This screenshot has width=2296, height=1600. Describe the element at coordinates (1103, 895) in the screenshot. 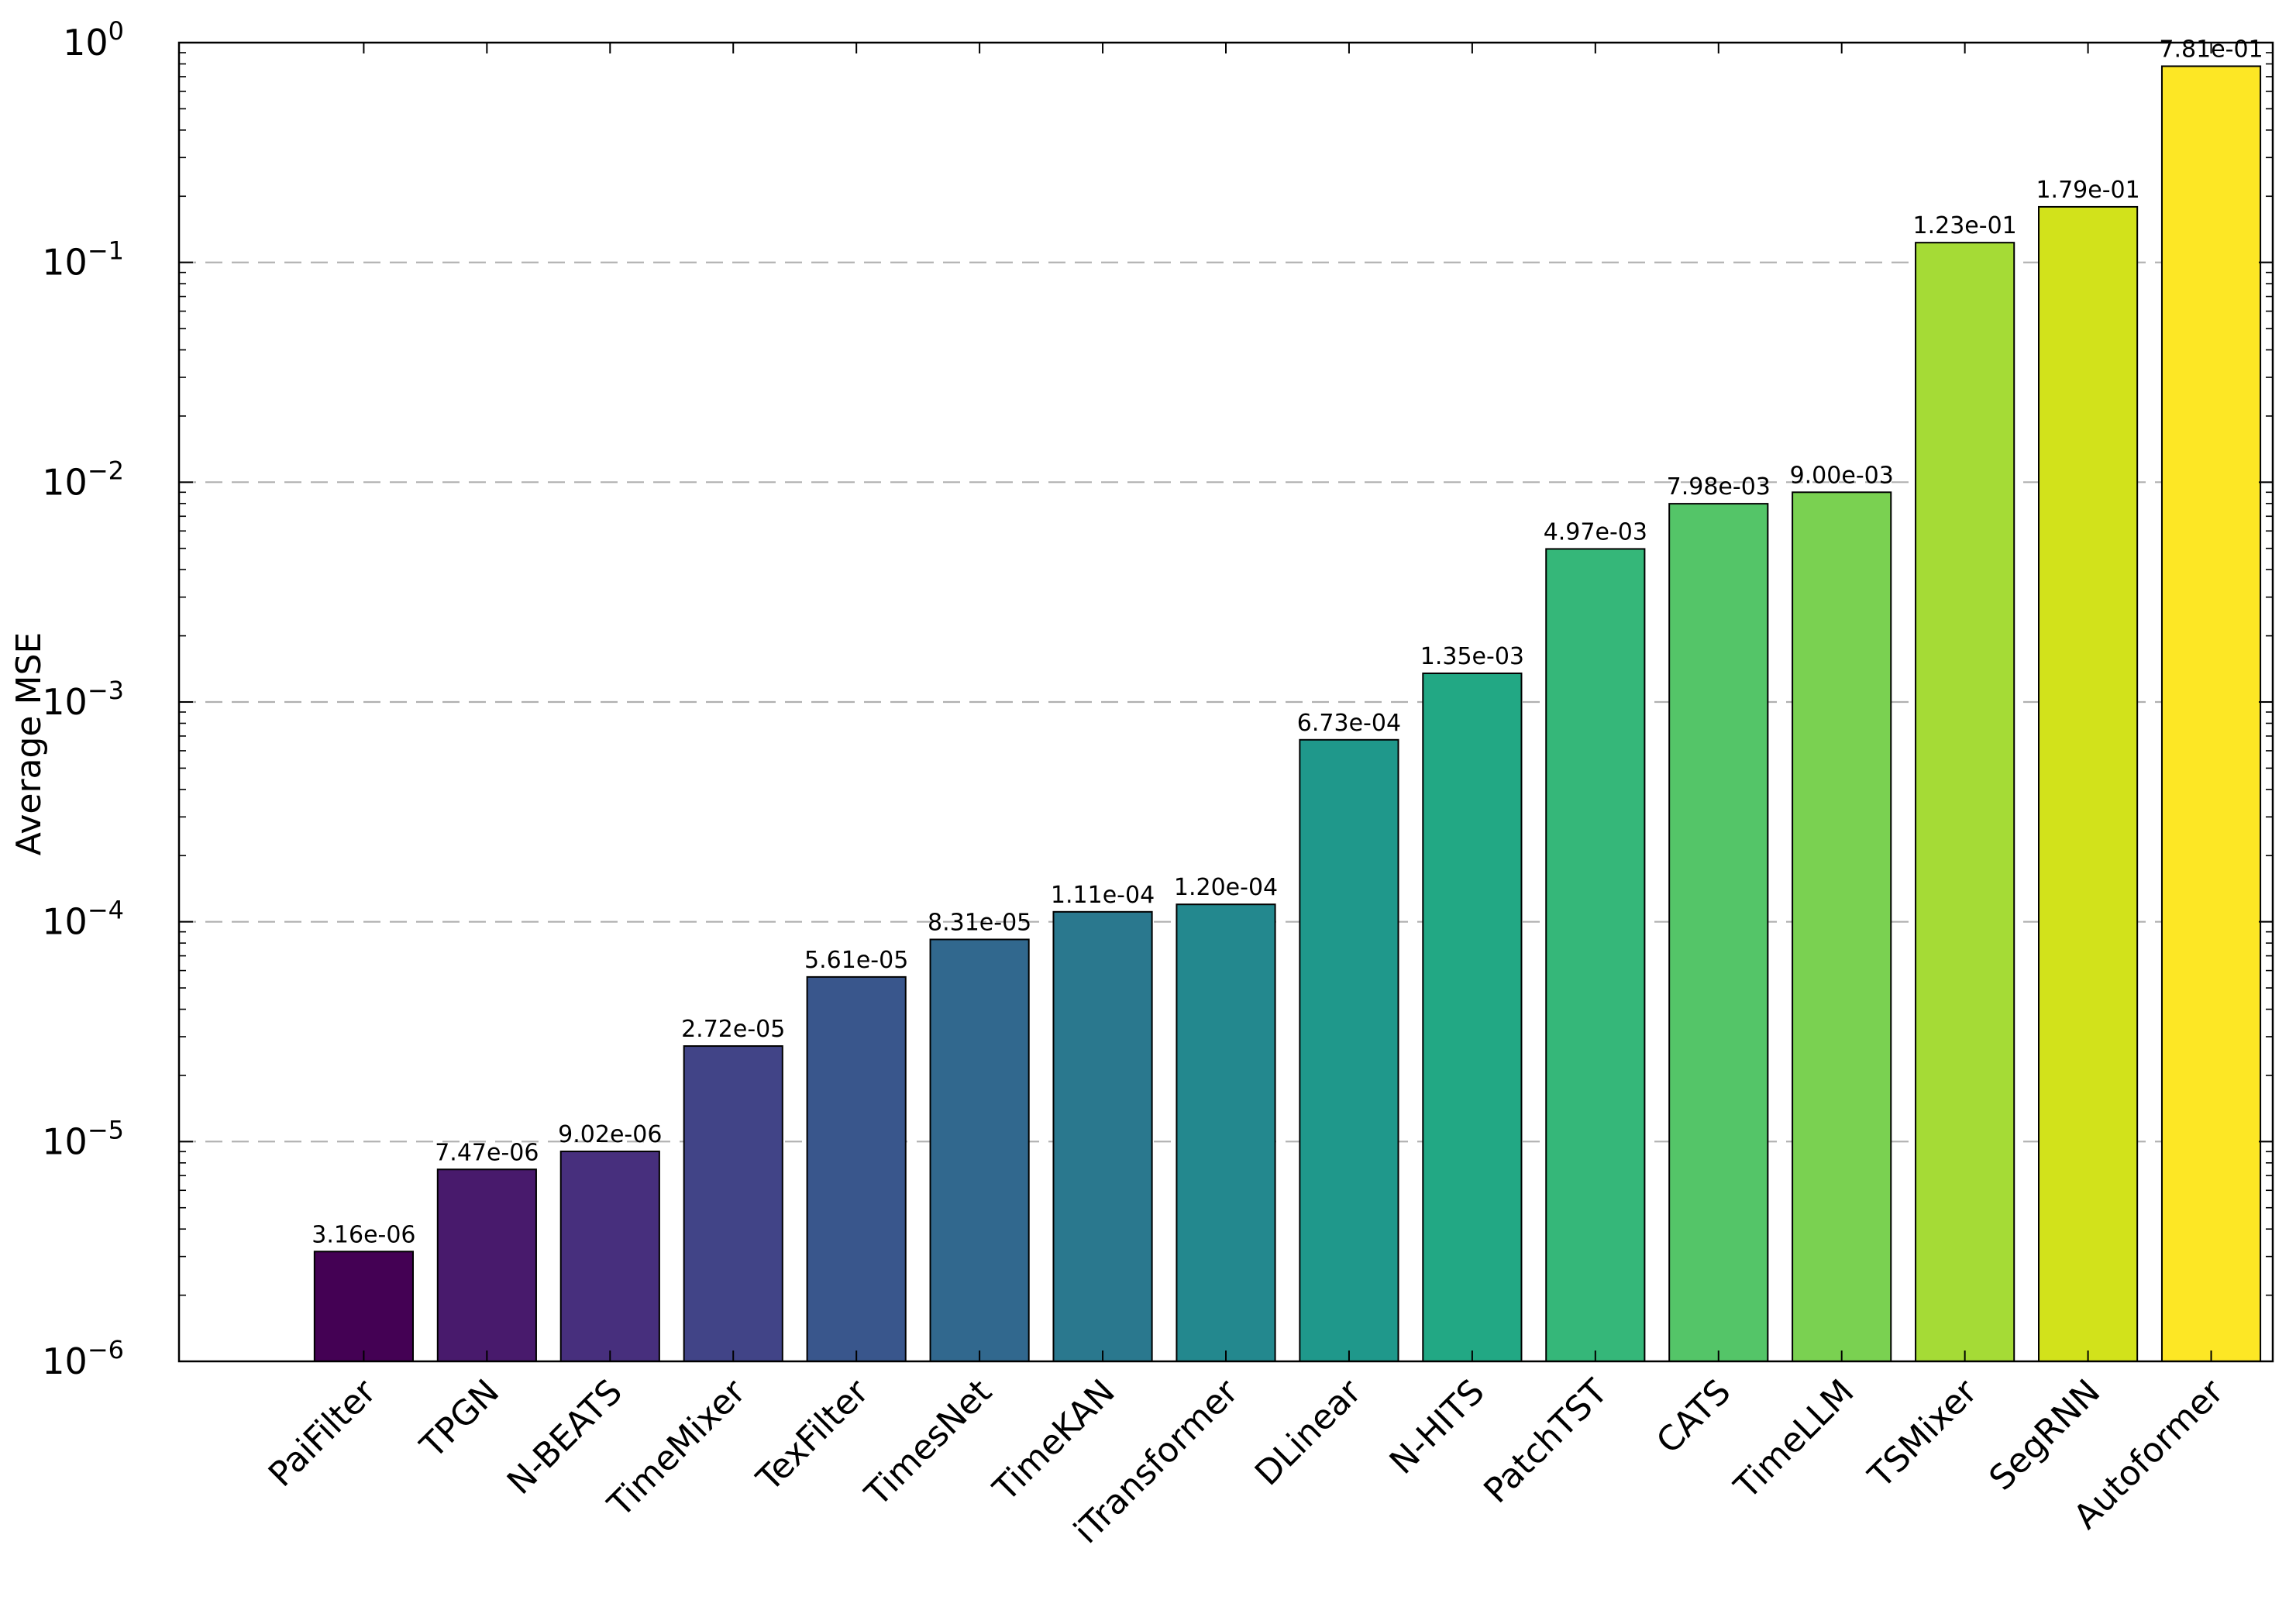

I see `bar-value-label: 1.11e-04` at that location.